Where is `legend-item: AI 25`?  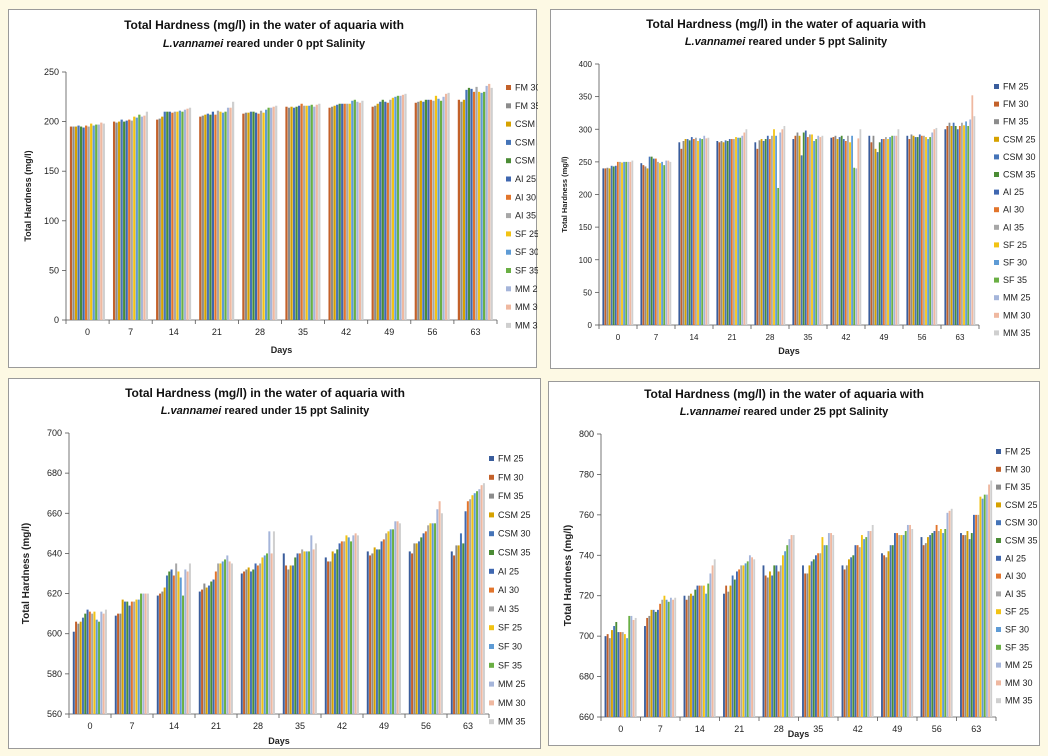 legend-item: AI 25 is located at coordinates (1009, 192).